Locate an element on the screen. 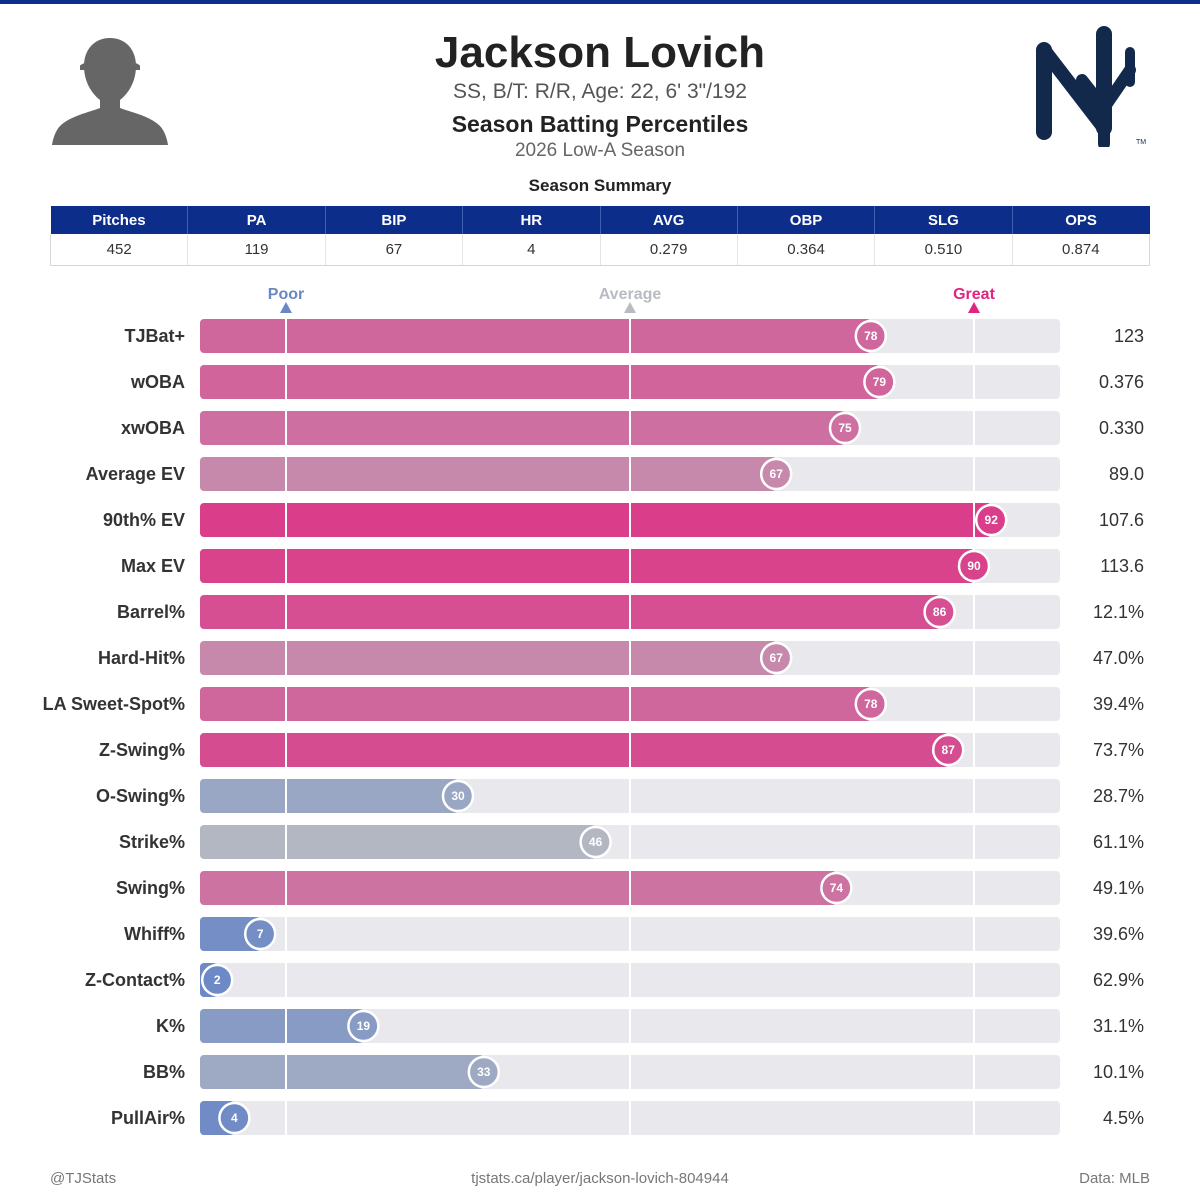 This screenshot has width=1200, height=1200. percentile-row: 90th% EV 92 107.6 is located at coordinates (623, 520).